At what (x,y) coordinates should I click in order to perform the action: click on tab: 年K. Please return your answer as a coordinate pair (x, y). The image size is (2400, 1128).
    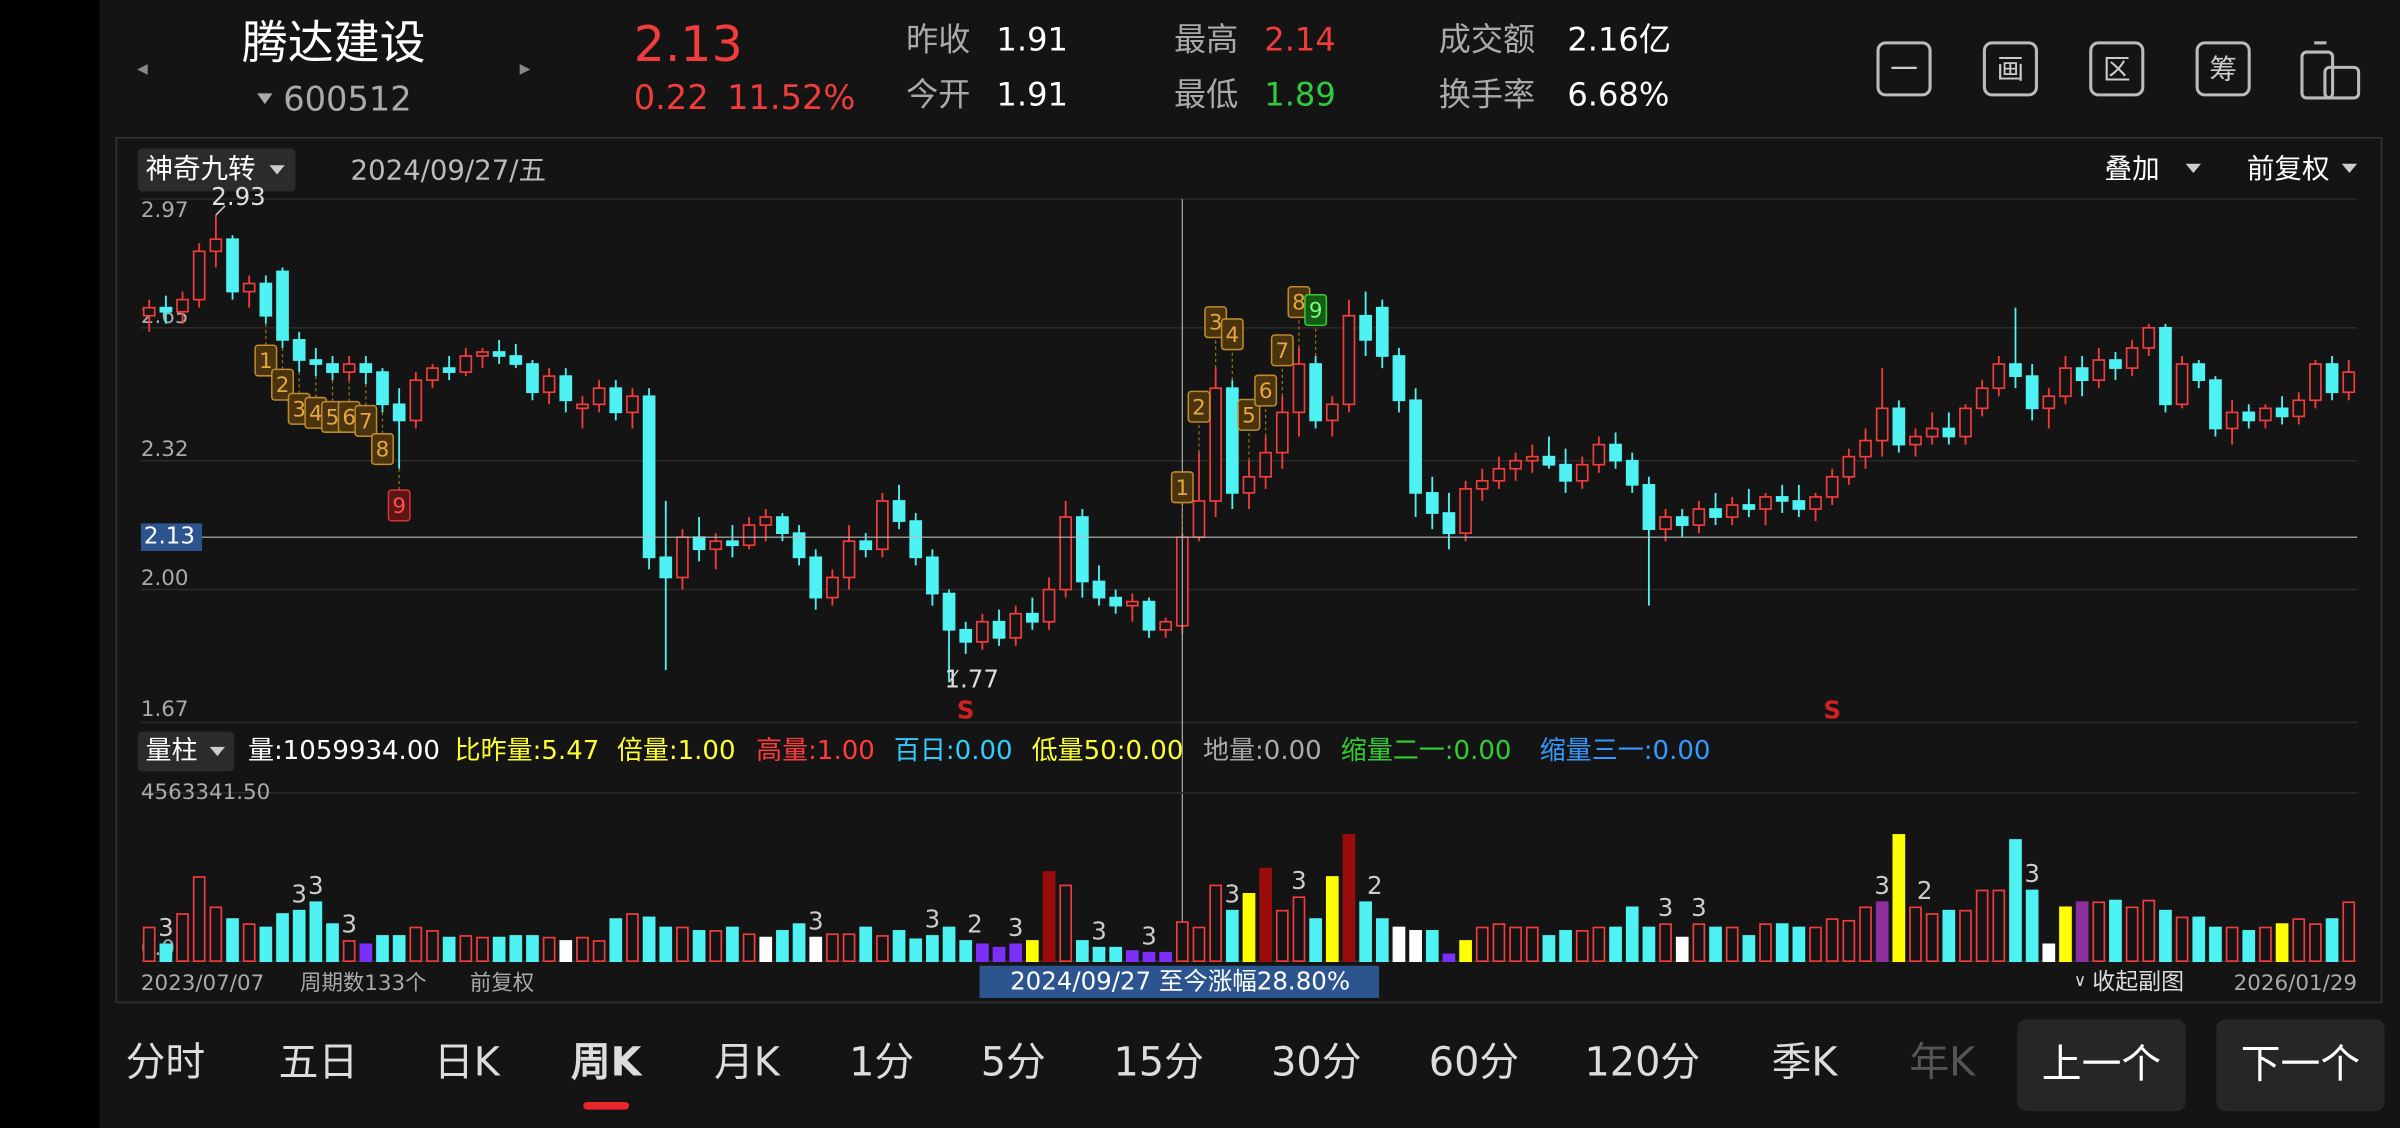
    Looking at the image, I should click on (1942, 1063).